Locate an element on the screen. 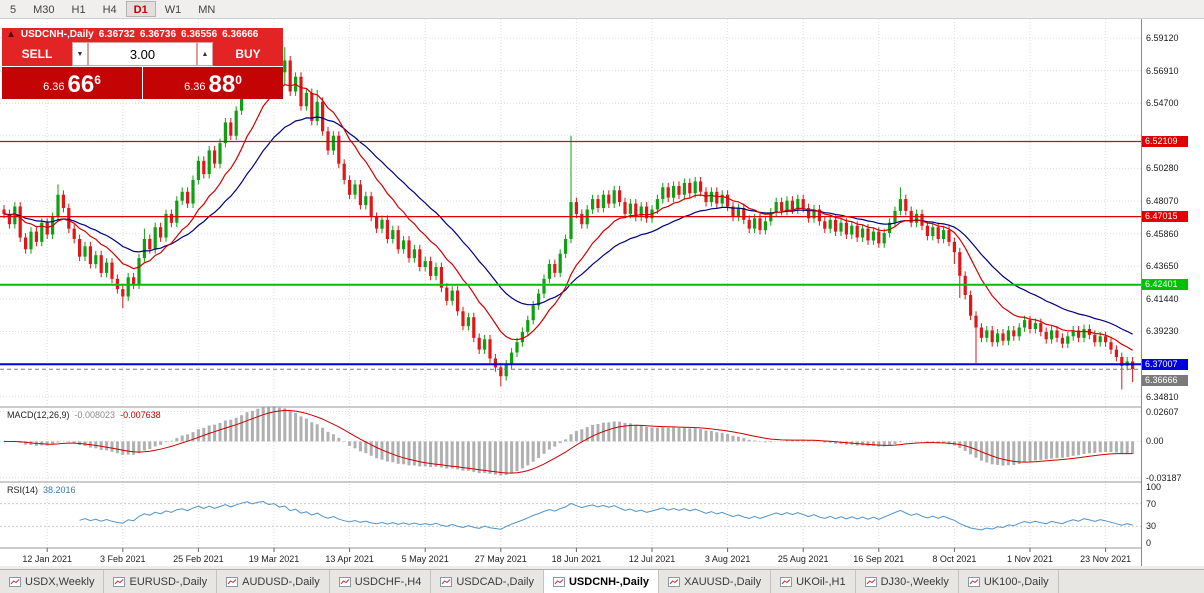 The height and width of the screenshot is (593, 1204). svg-text: 27 May 2021 is located at coordinates (501, 559).